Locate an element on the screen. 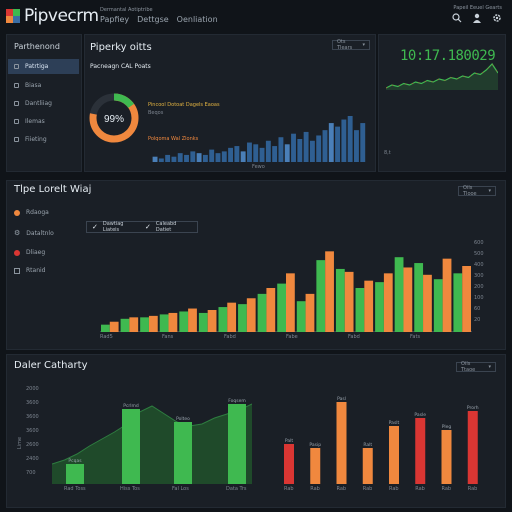 This screenshot has width=512, height=512. chevron-down-icon: ▾ is located at coordinates (489, 191).